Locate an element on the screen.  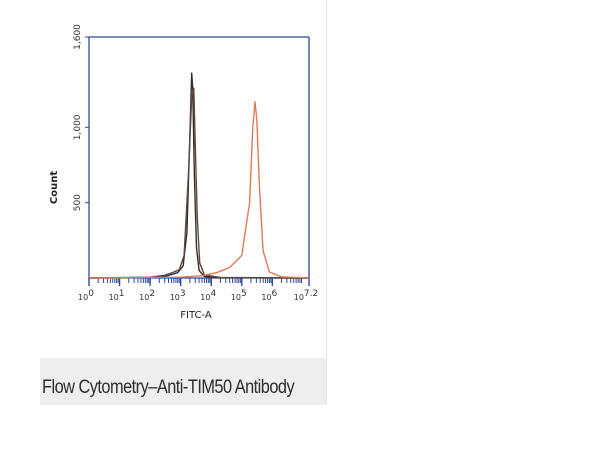
x-tick-label: 10⁶ is located at coordinates (269, 295).